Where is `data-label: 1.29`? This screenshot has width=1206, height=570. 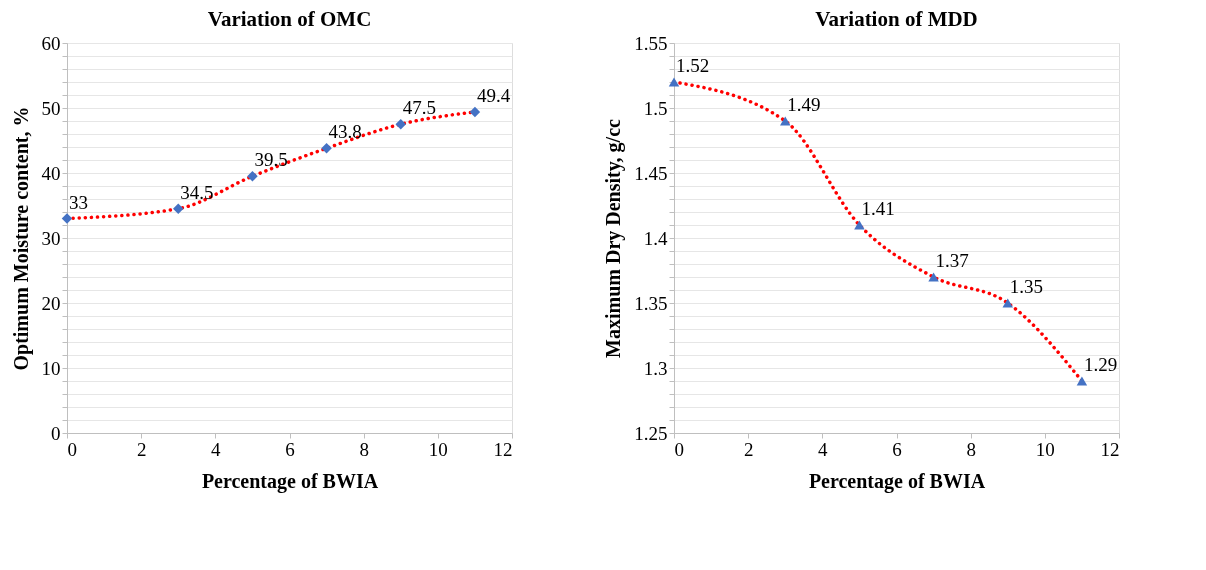
data-label: 1.29 is located at coordinates (1100, 364).